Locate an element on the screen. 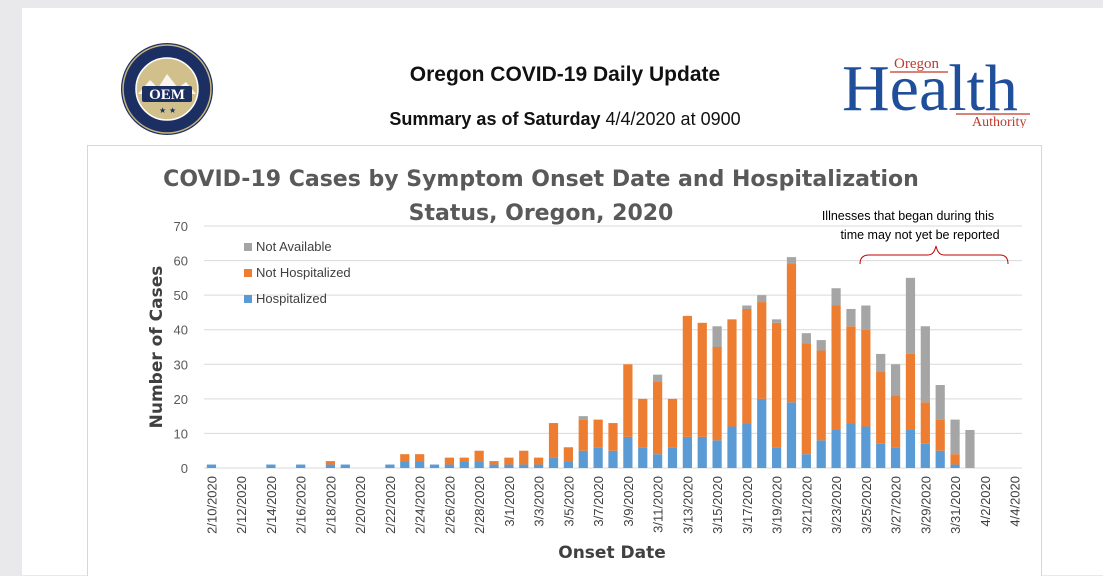 This screenshot has height=576, width=1103. y-tick-label: 70 is located at coordinates (181, 226).